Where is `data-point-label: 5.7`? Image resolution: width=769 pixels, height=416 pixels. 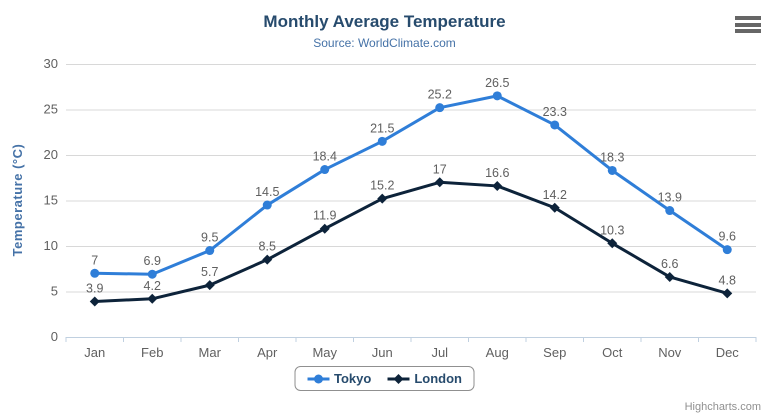
data-point-label: 5.7 is located at coordinates (209, 272).